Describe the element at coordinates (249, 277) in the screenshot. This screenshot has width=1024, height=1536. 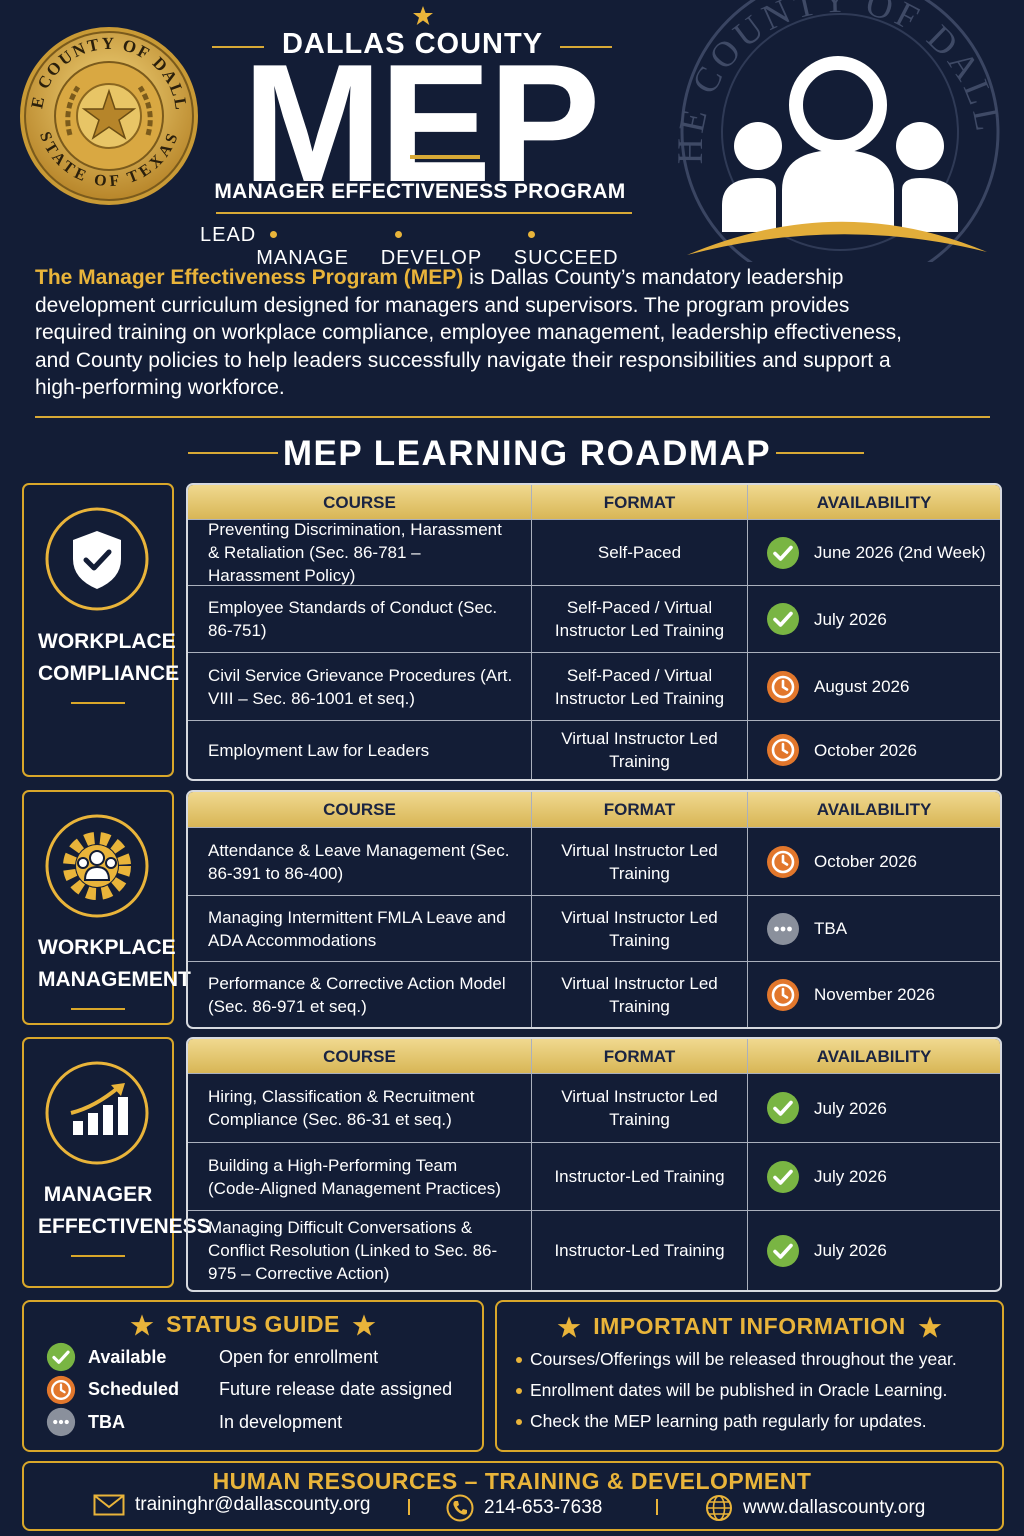
I see `intro-lead: The Manager Effectiveness Program (MEP)` at that location.